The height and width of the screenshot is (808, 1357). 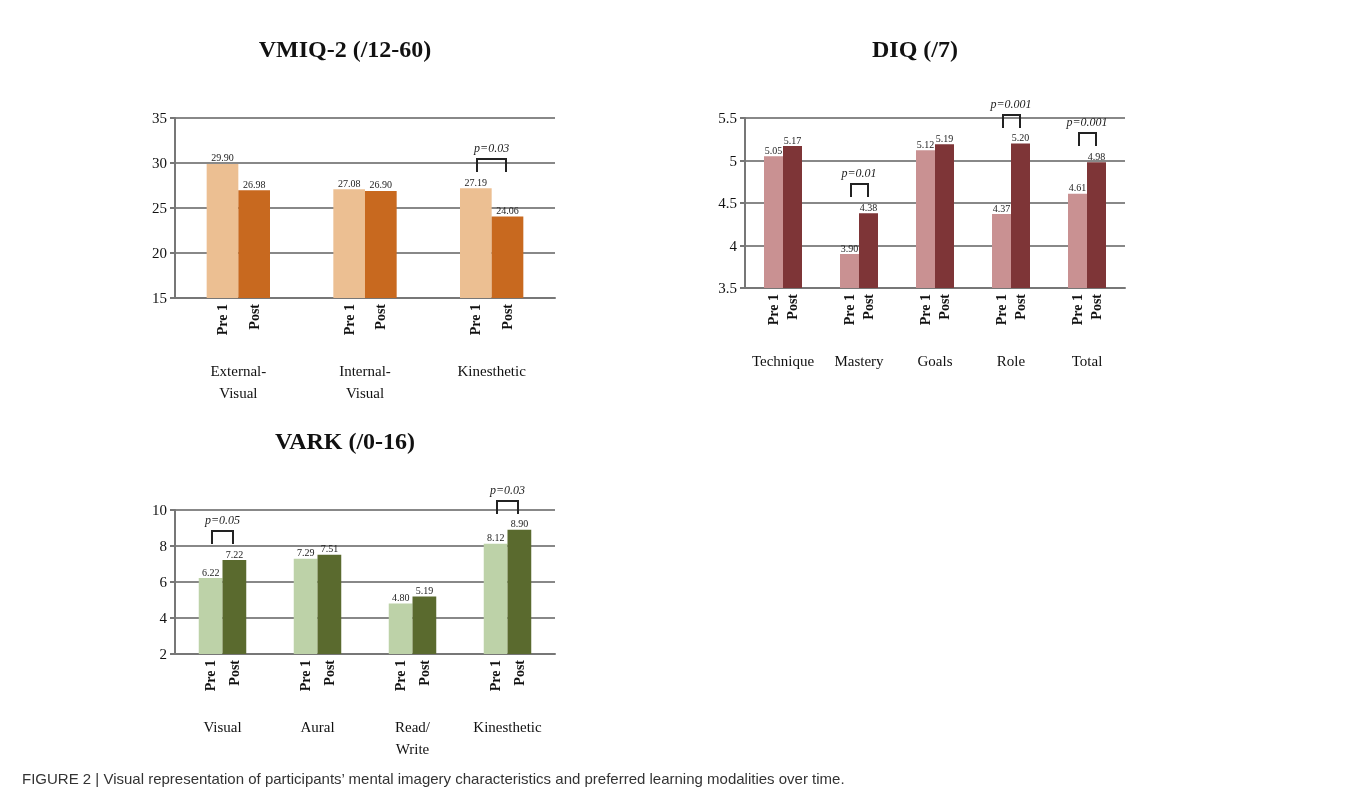 I want to click on data-label: 29.90, so click(x=222, y=158).